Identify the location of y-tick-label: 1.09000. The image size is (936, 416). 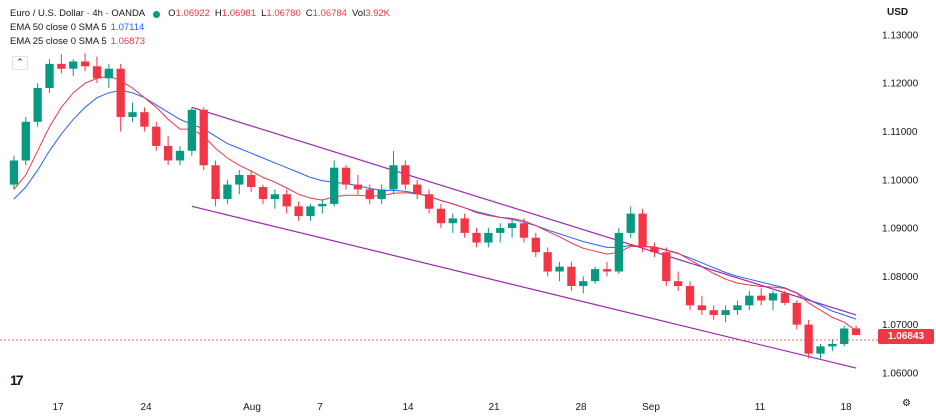
(900, 229).